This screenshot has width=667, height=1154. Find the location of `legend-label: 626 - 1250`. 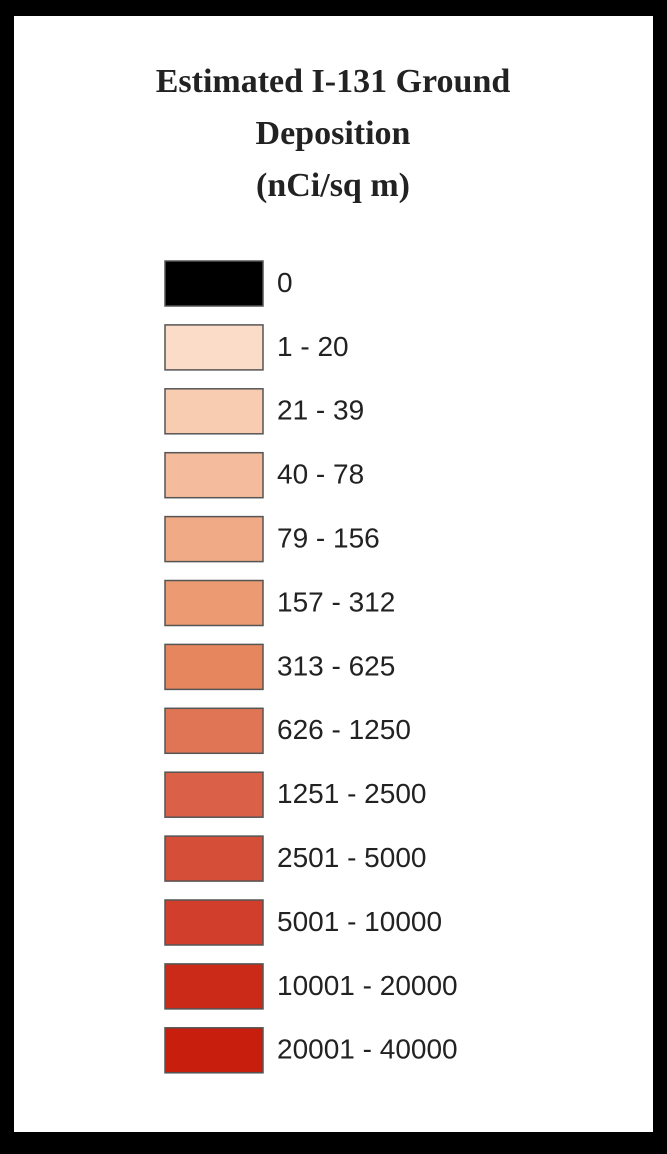

legend-label: 626 - 1250 is located at coordinates (344, 729).